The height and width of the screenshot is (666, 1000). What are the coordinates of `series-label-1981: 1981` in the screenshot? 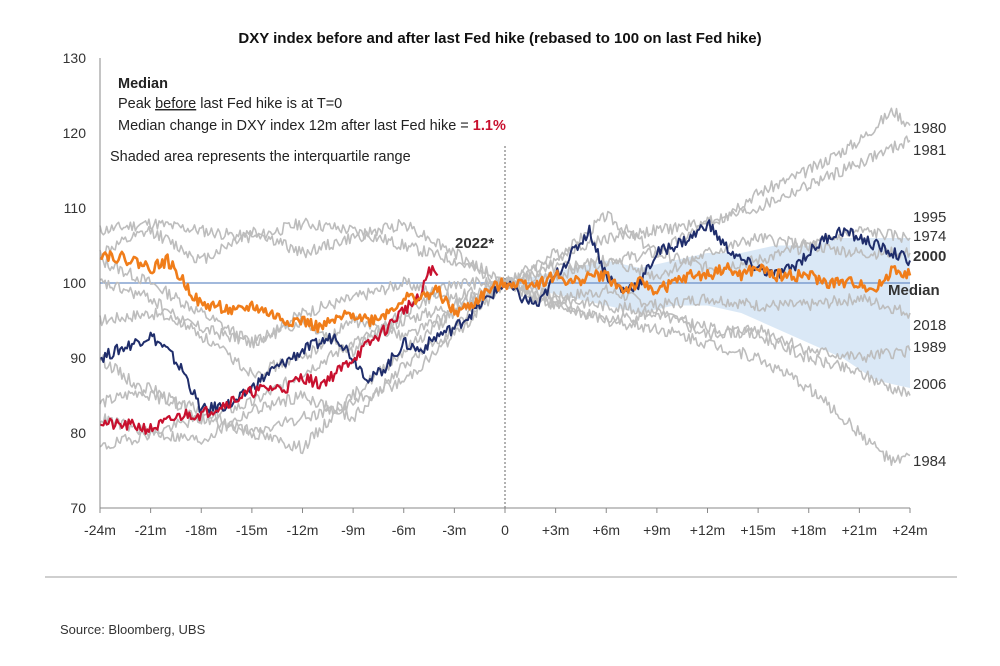 It's located at (929, 150).